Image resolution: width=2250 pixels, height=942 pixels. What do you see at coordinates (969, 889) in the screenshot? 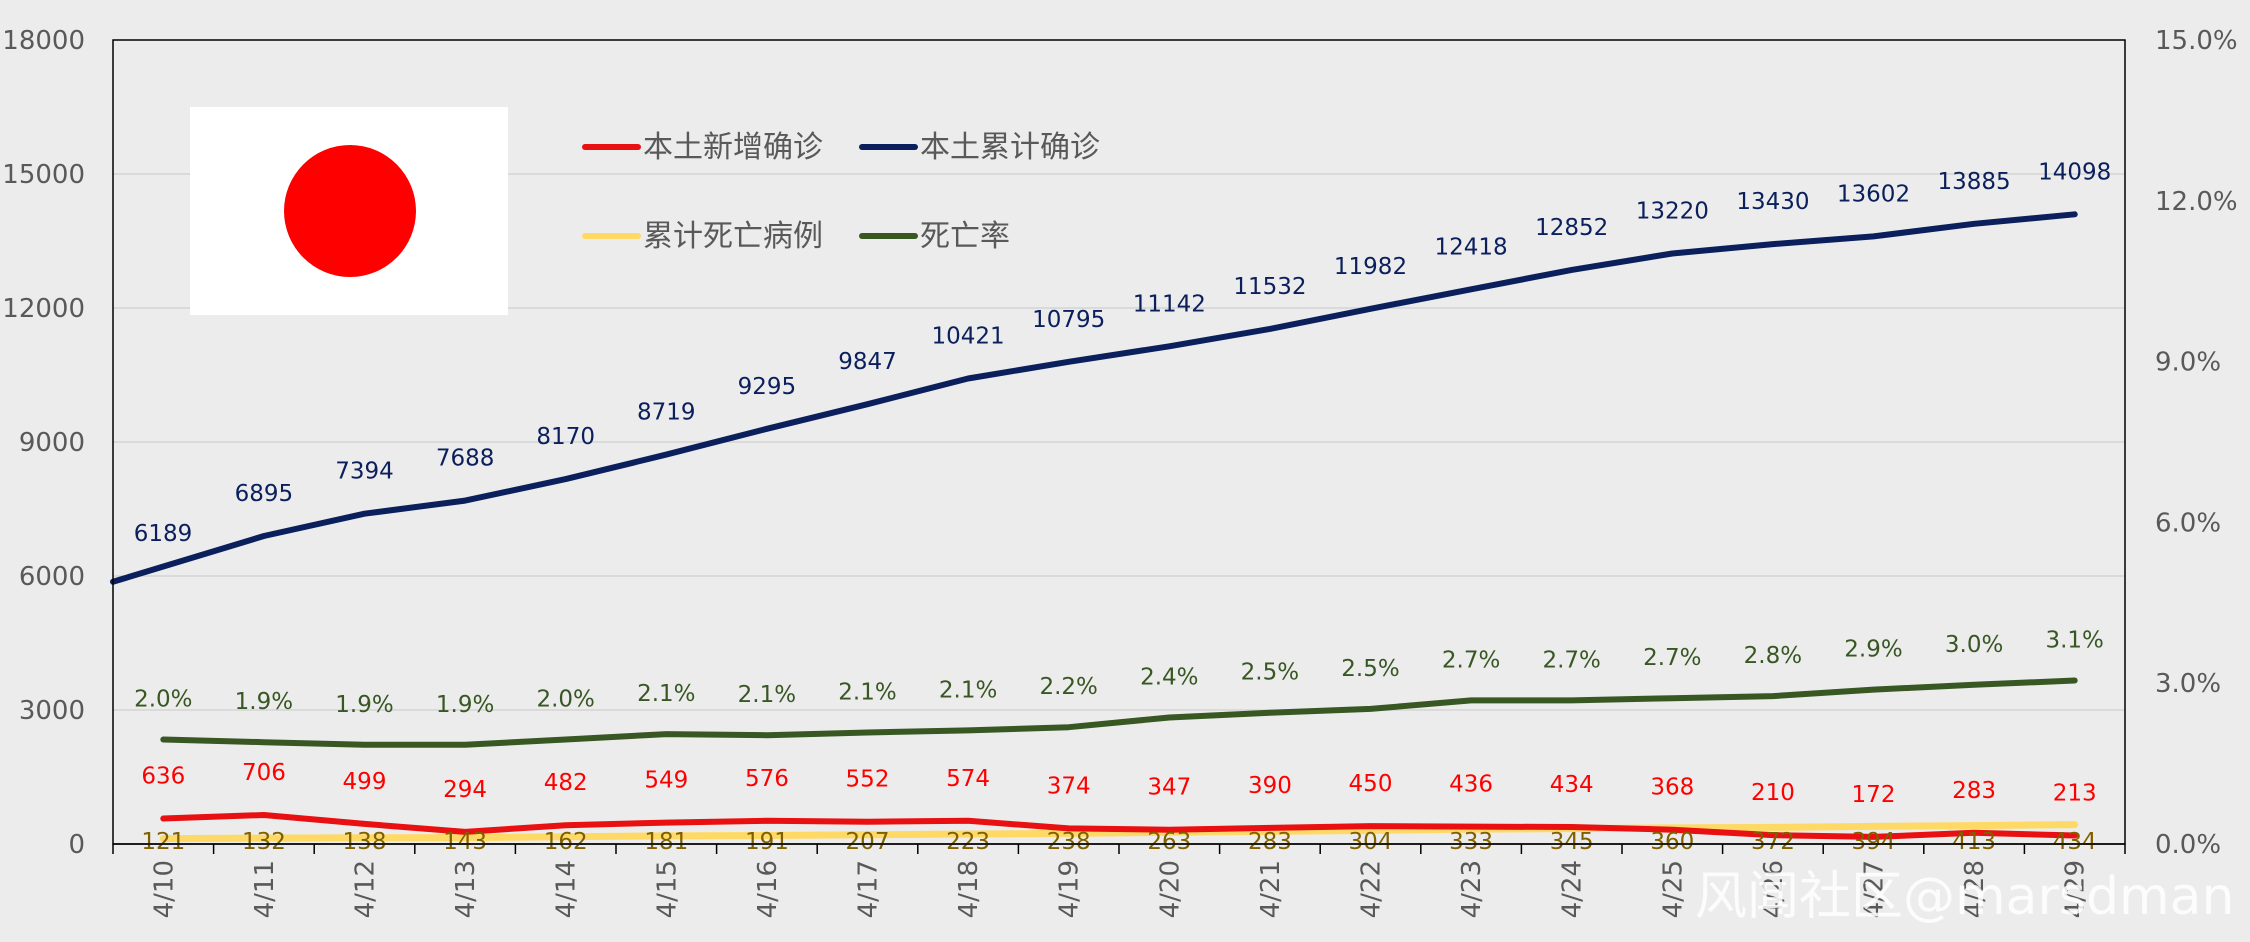
I see `x-tick-label: 4/18` at bounding box center [969, 889].